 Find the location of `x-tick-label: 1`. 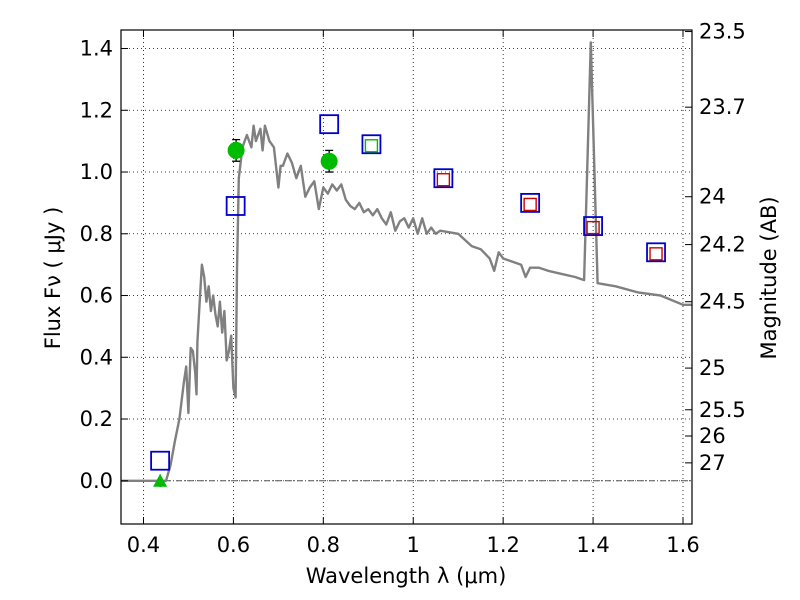

x-tick-label: 1 is located at coordinates (413, 545).